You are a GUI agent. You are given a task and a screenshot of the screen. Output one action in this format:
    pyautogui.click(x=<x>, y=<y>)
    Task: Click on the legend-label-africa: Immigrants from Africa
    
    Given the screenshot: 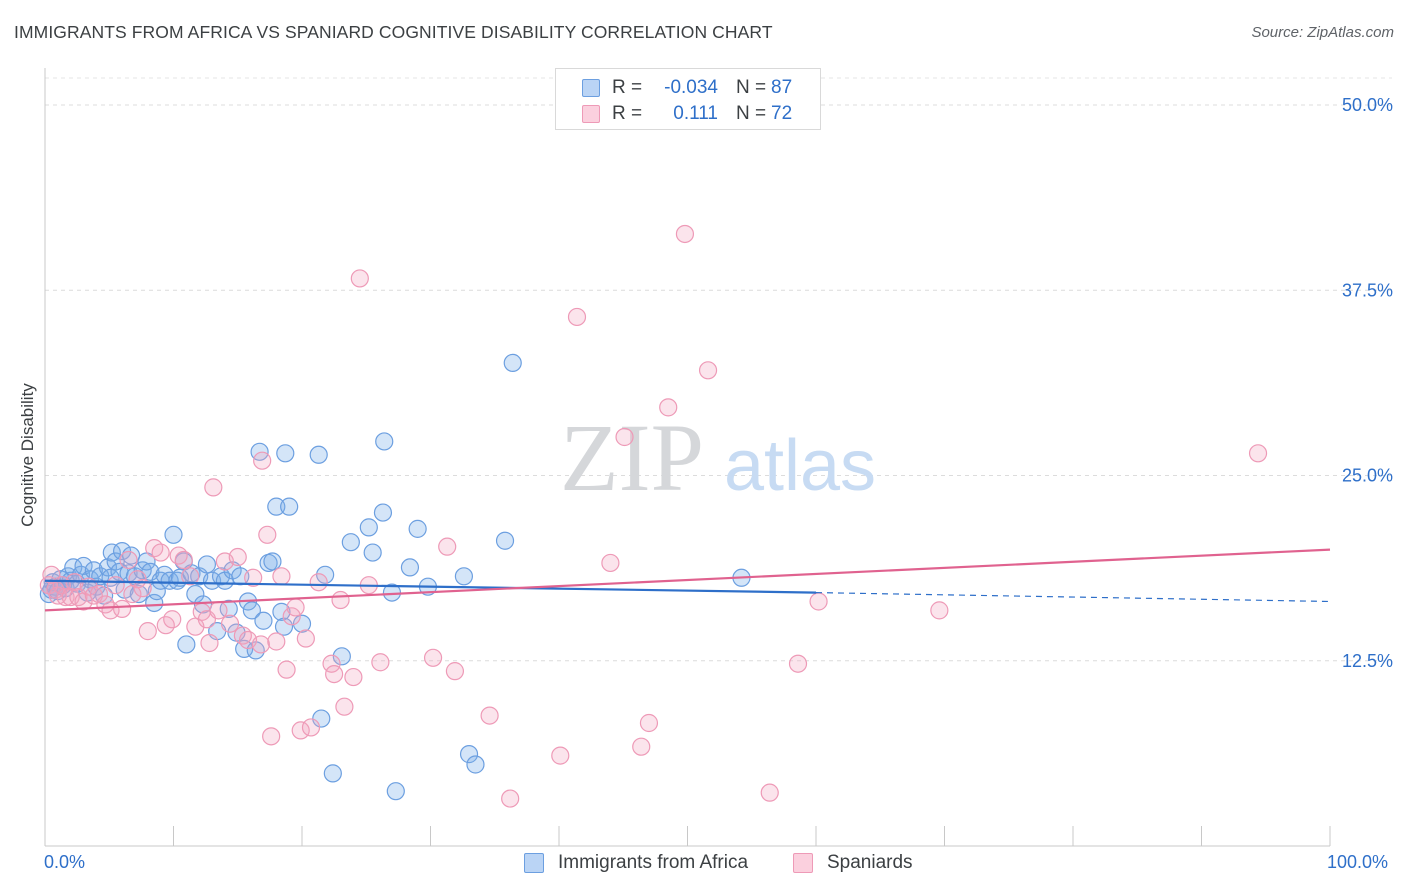 What is the action you would take?
    pyautogui.click(x=653, y=862)
    